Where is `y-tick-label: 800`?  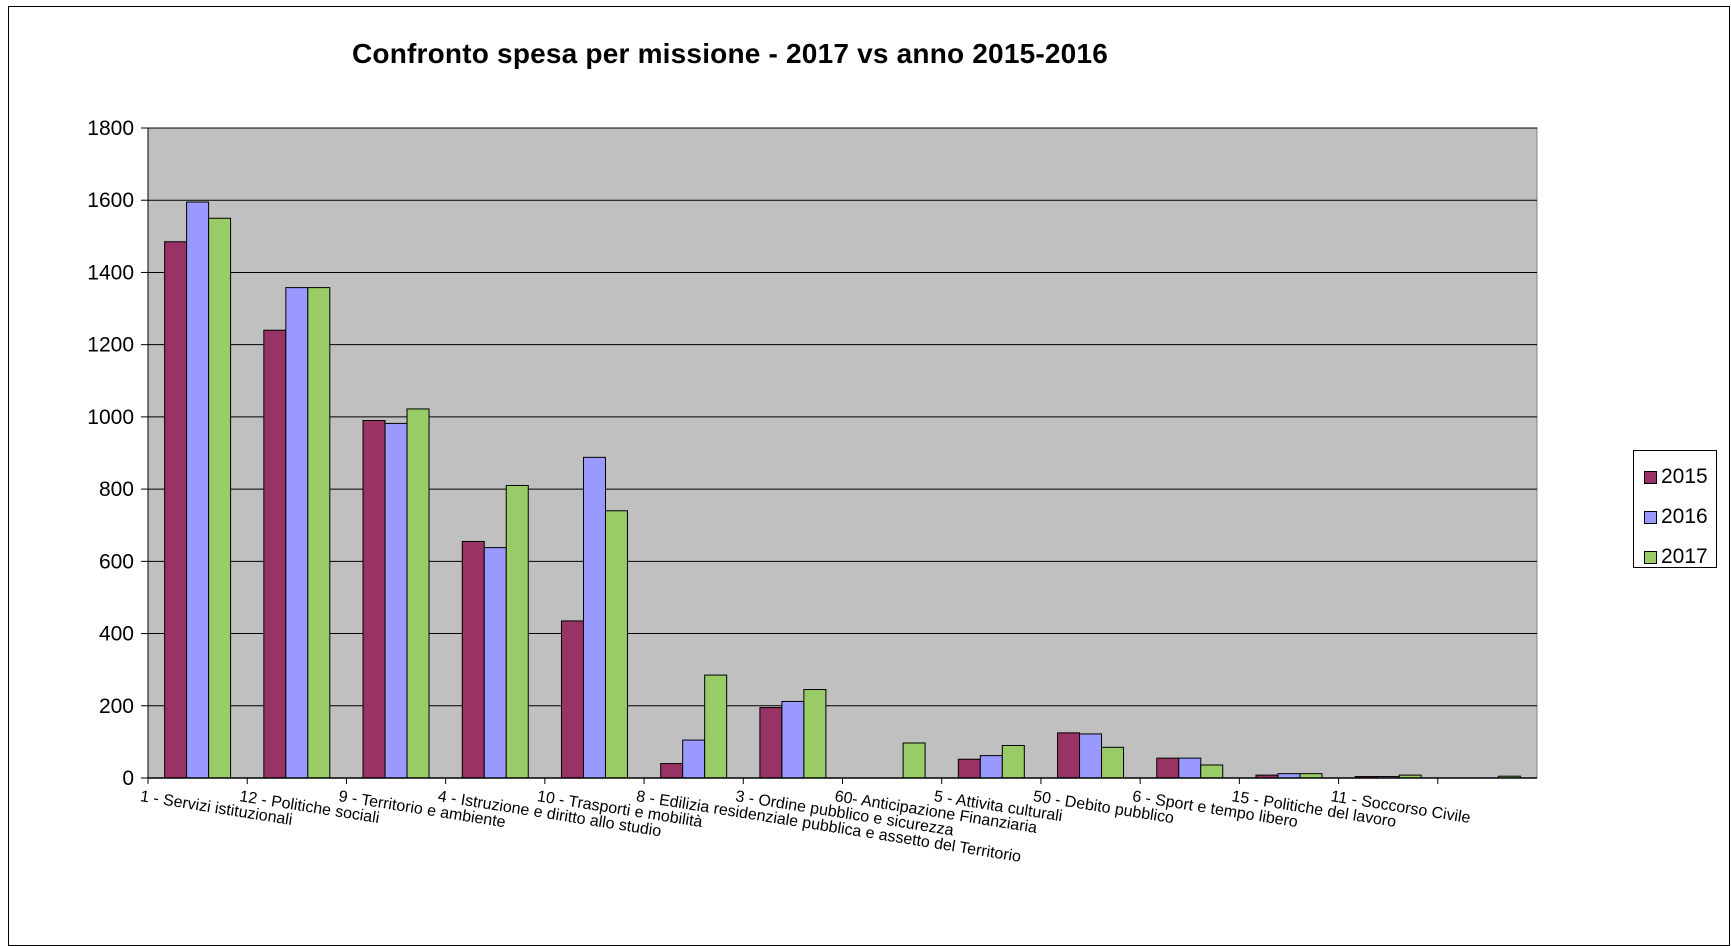 y-tick-label: 800 is located at coordinates (116, 489).